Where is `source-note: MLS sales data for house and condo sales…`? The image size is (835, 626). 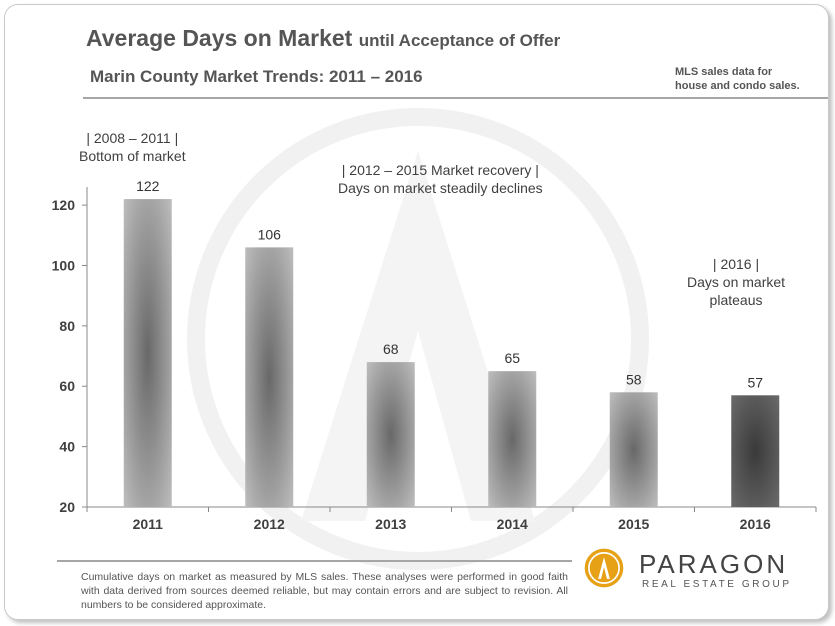
source-note: MLS sales data for house and condo sales… is located at coordinates (750, 79).